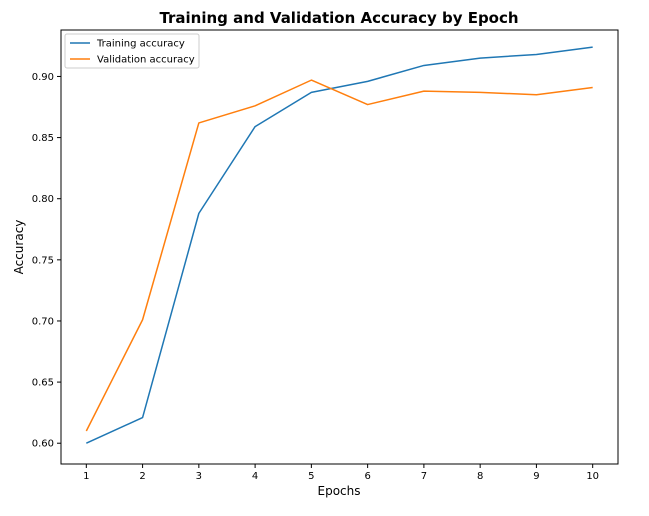 The height and width of the screenshot is (516, 649). What do you see at coordinates (43, 77) in the screenshot?
I see `y-tick-label: 0.90` at bounding box center [43, 77].